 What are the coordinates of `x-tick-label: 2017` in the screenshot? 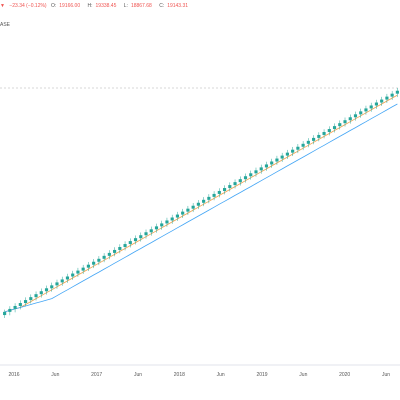 It's located at (96, 375).